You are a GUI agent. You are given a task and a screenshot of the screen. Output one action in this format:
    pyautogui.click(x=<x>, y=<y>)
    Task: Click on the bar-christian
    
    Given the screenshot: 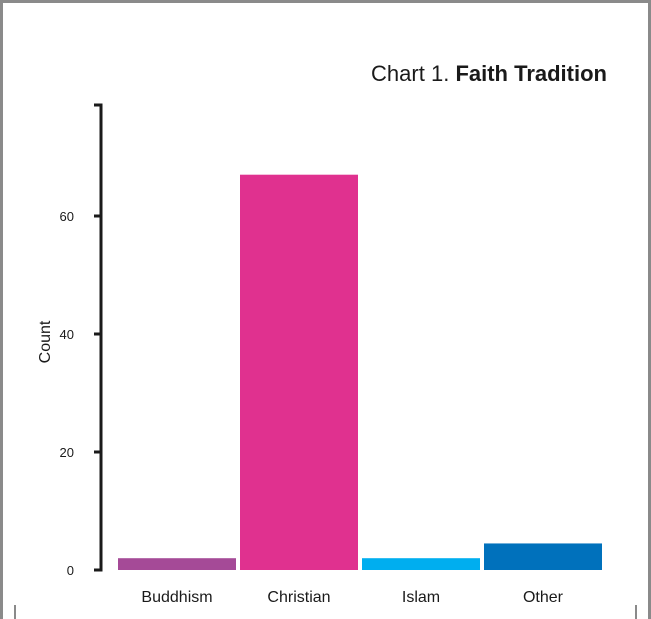 What is the action you would take?
    pyautogui.click(x=299, y=372)
    